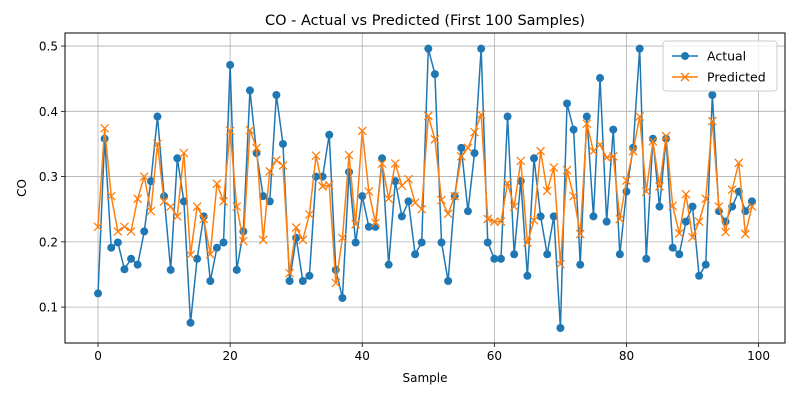 The height and width of the screenshot is (400, 800). What do you see at coordinates (22, 188) in the screenshot?
I see `y-axis-title: CO` at bounding box center [22, 188].